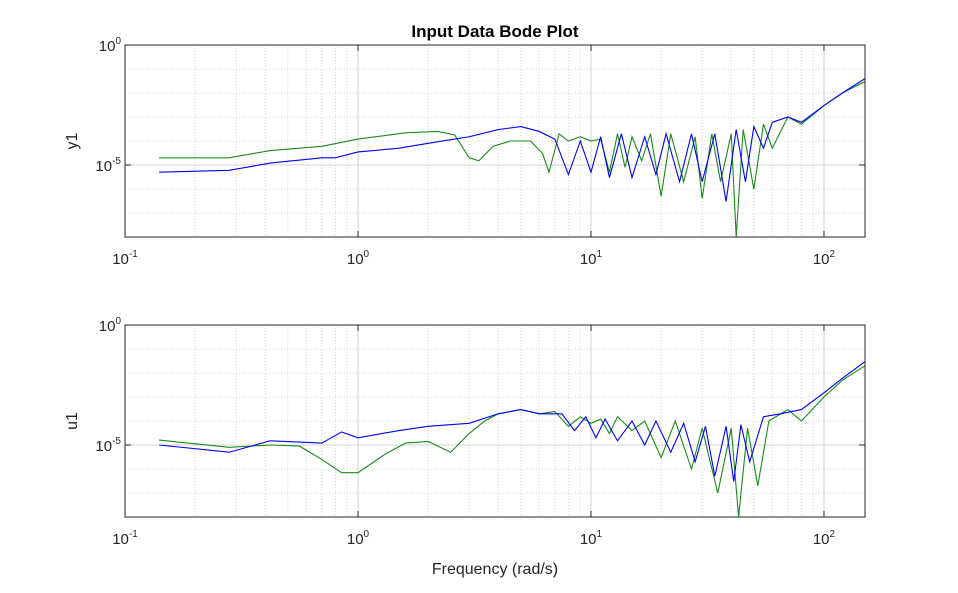 This screenshot has height=593, width=958. What do you see at coordinates (72, 421) in the screenshot?
I see `y-axis-label-u1: u1` at bounding box center [72, 421].